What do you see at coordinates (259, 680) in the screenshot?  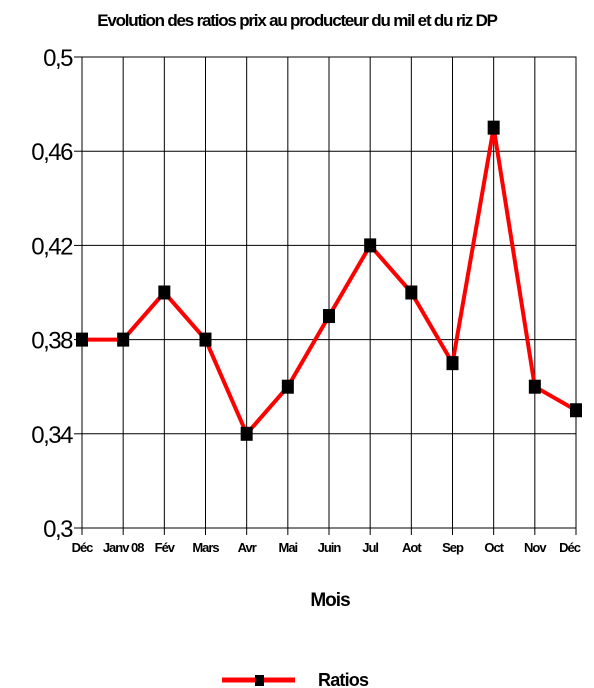 I see `legend-marker` at bounding box center [259, 680].